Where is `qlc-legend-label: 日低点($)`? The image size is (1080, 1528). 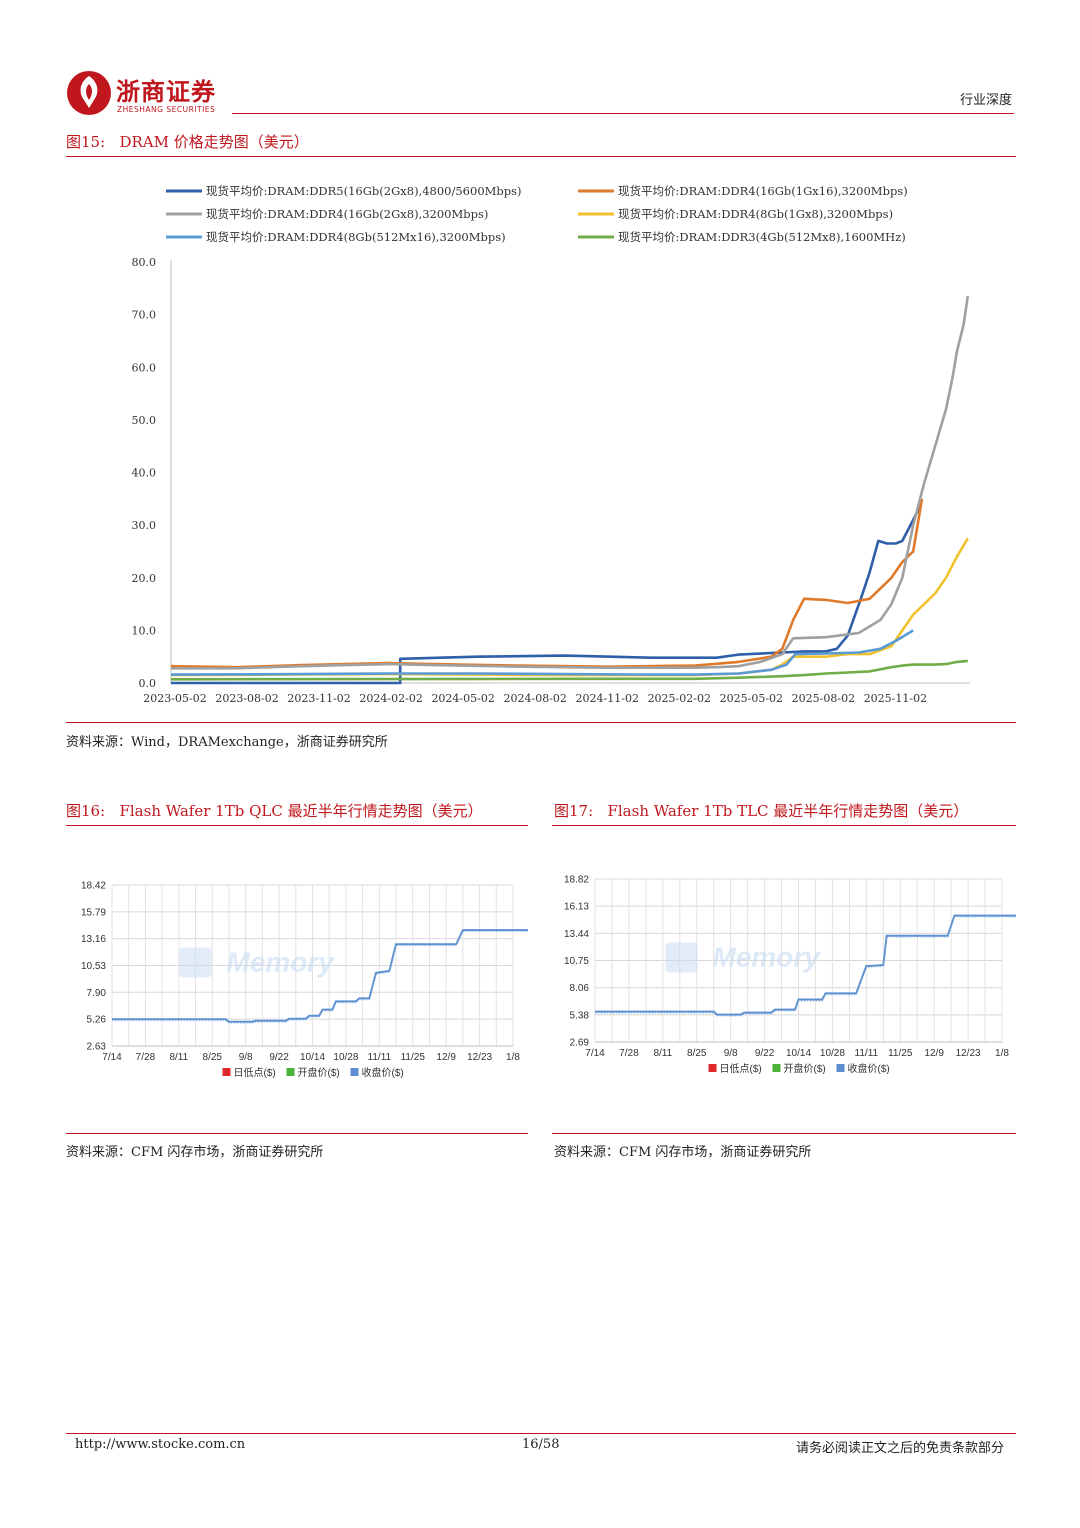
qlc-legend-label: 日低点($) is located at coordinates (255, 1072).